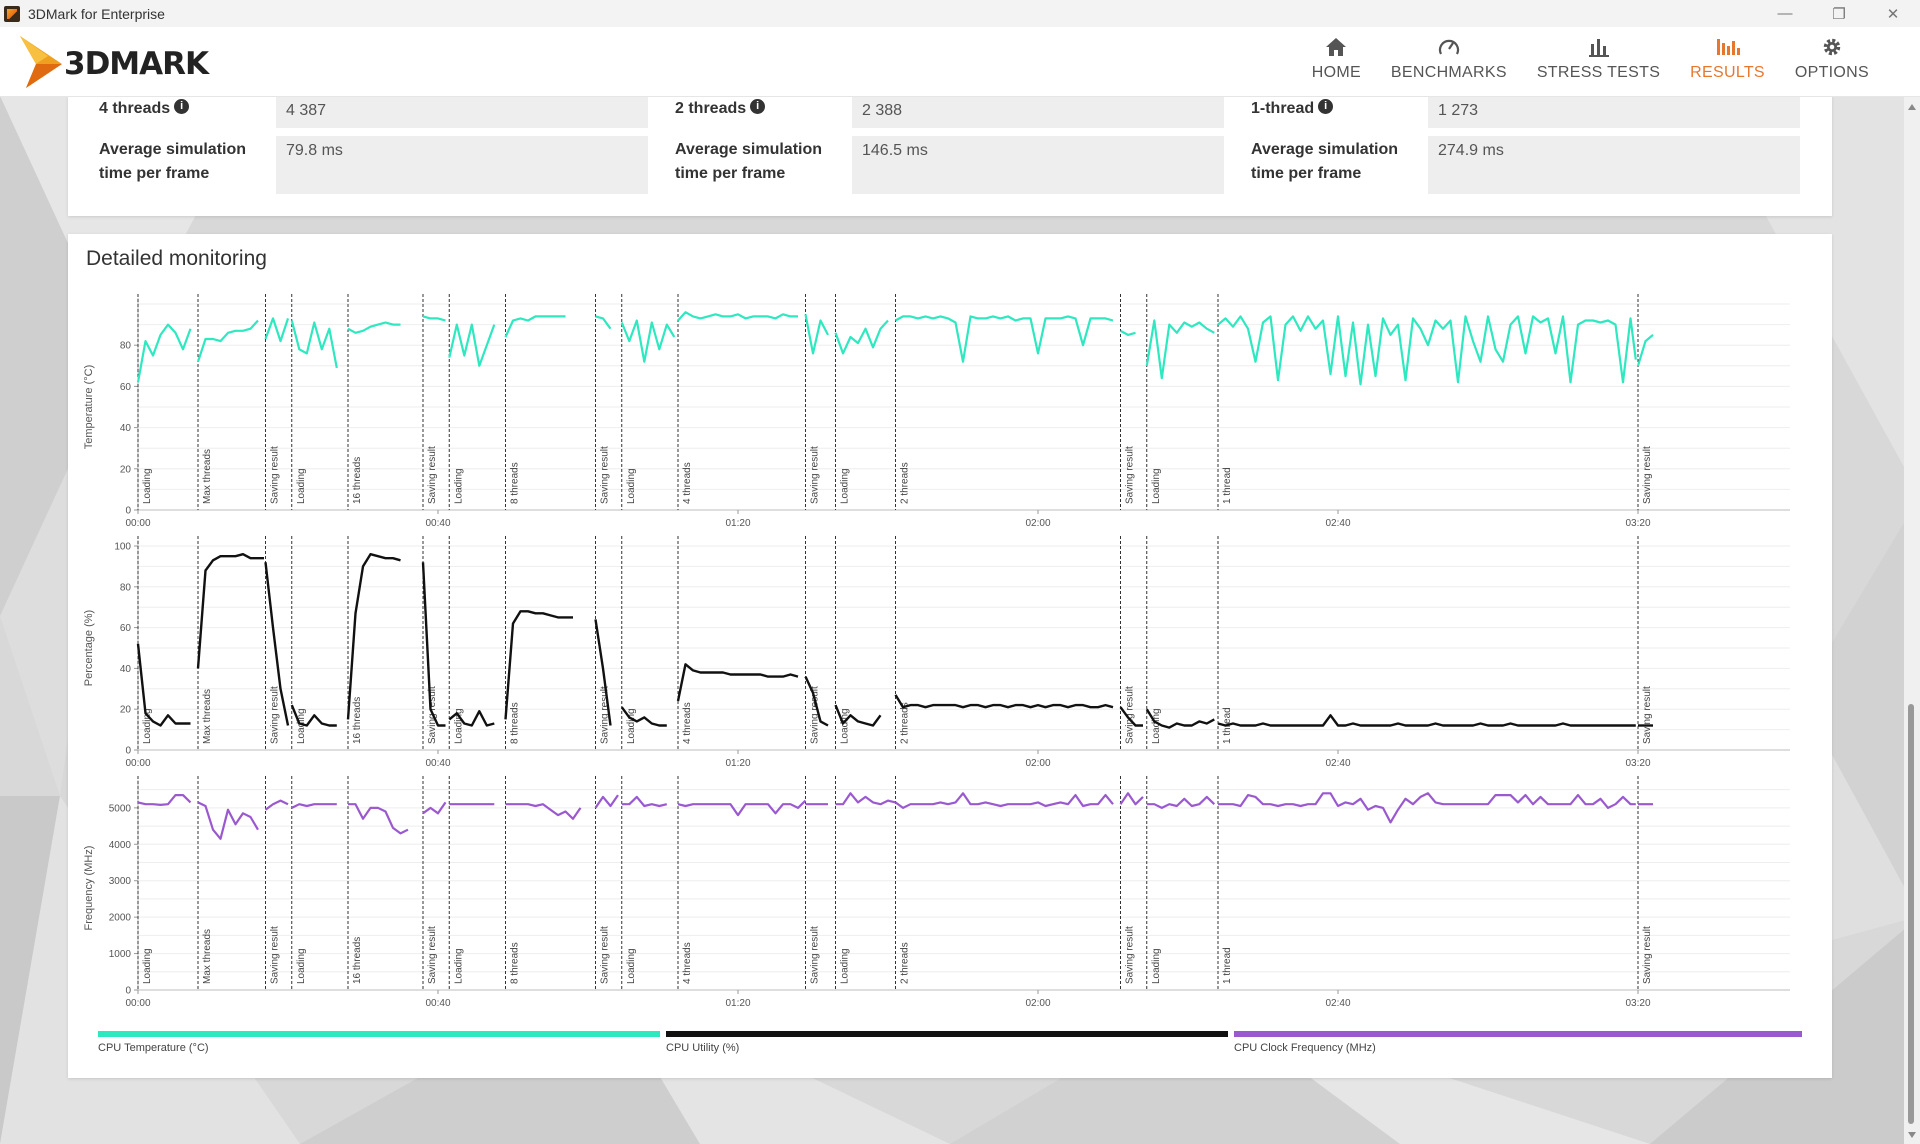  I want to click on event-marker-label: 4 threads, so click(687, 483).